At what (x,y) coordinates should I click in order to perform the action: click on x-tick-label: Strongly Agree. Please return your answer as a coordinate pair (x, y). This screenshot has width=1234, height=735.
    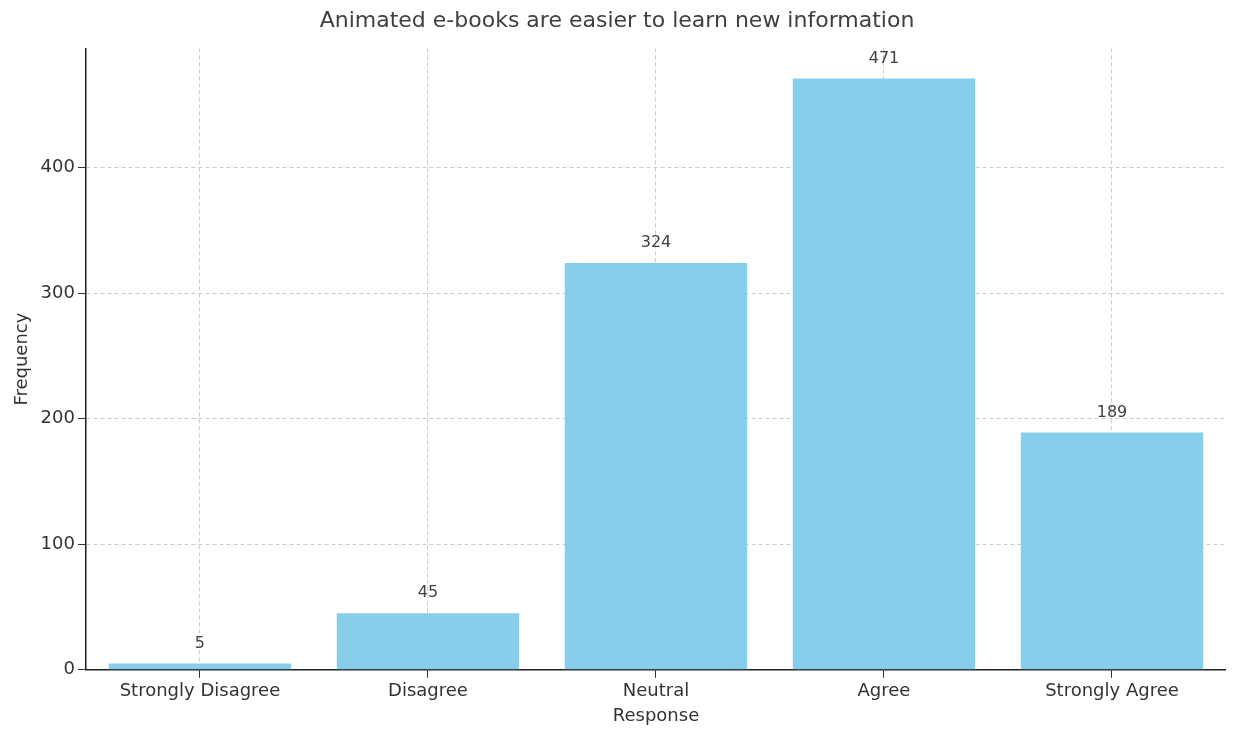
    Looking at the image, I should click on (1112, 690).